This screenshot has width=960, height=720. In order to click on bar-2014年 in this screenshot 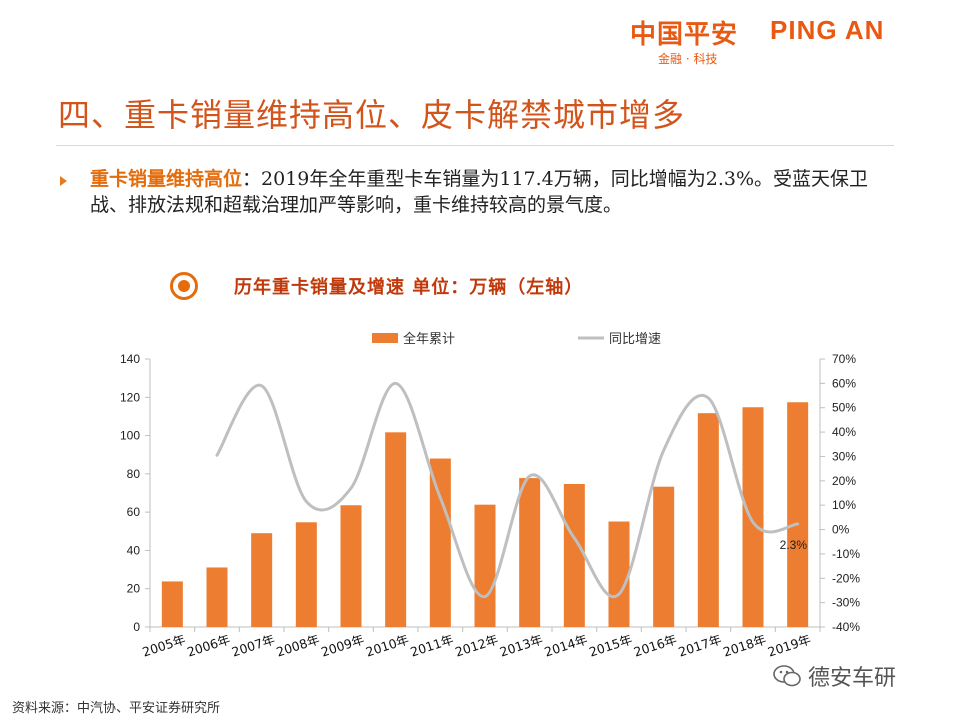, I will do `click(574, 555)`.